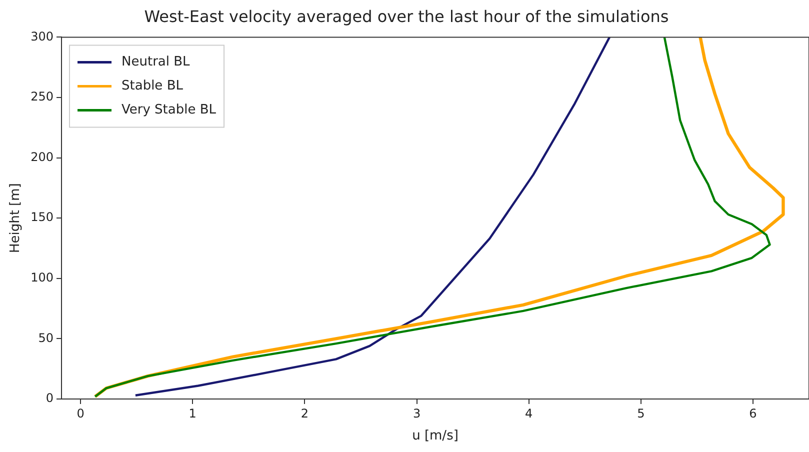 The height and width of the screenshot is (452, 809). What do you see at coordinates (169, 110) in the screenshot?
I see `legend-label: Very Stable BL` at bounding box center [169, 110].